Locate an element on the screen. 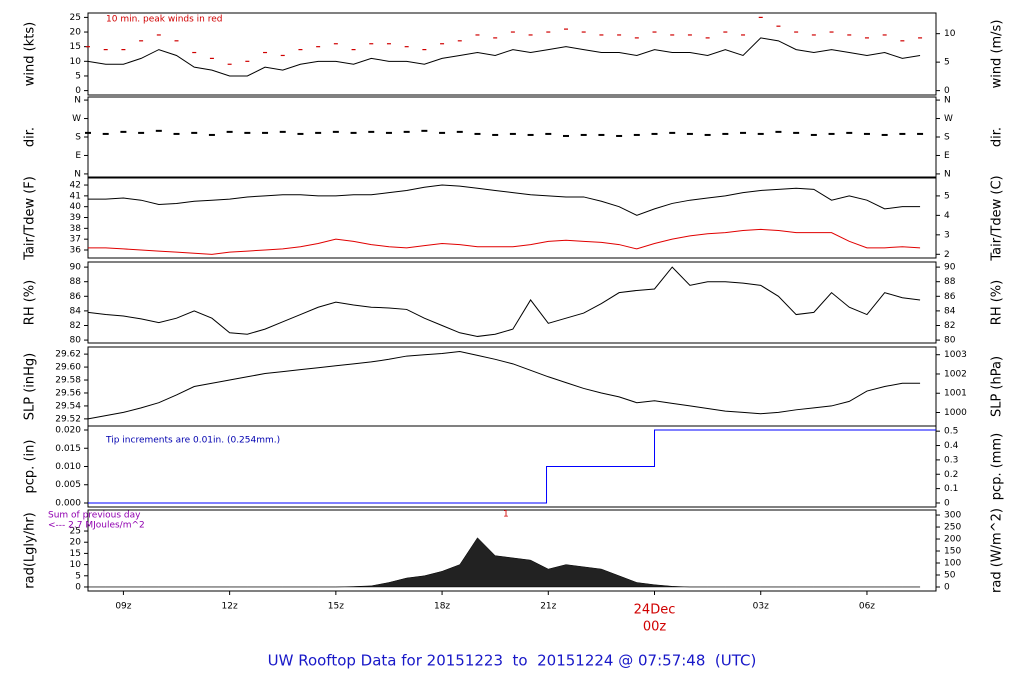 The height and width of the screenshot is (700, 1024). y2-tick-label: 1001 is located at coordinates (955, 394).